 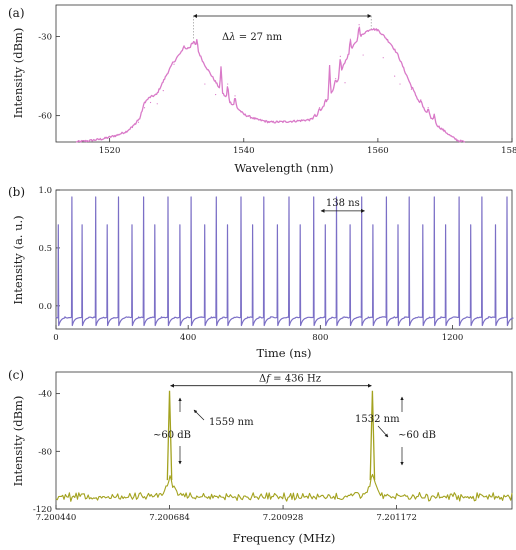 What do you see at coordinates (110, 151) in the screenshot?
I see `panel-a-xtick-label: 1520` at bounding box center [110, 151].